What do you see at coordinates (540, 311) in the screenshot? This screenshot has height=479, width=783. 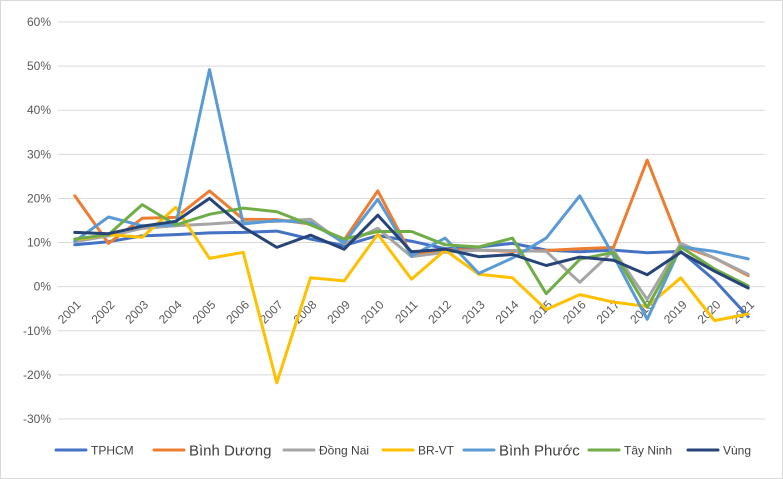 I see `x-tick-label: 2015` at bounding box center [540, 311].